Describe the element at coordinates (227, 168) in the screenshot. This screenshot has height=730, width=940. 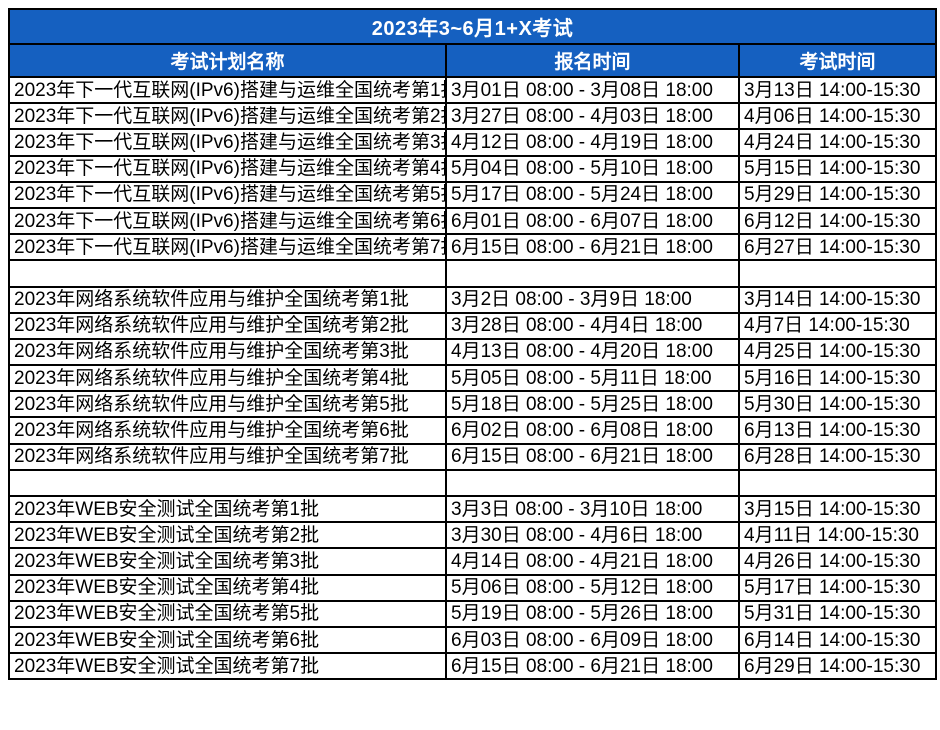
I see `exam-plan-name-cell: 2023年下一代互联网(IPv6)搭建与运维全国统考第4批` at that location.